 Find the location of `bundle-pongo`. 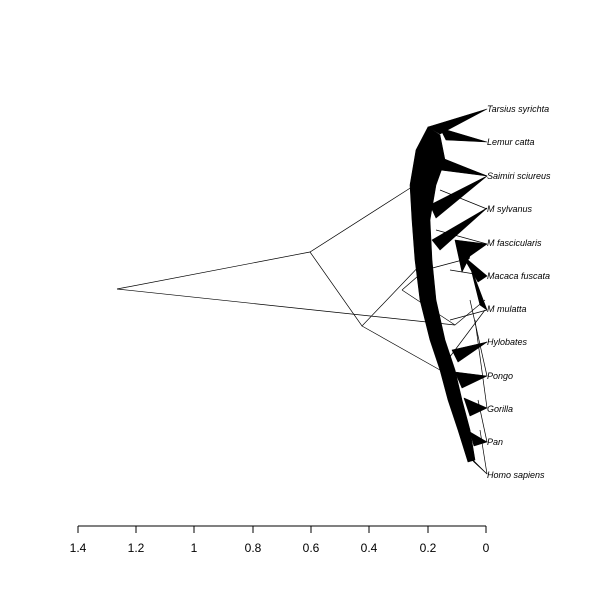

bundle-pongo is located at coordinates (471, 380).